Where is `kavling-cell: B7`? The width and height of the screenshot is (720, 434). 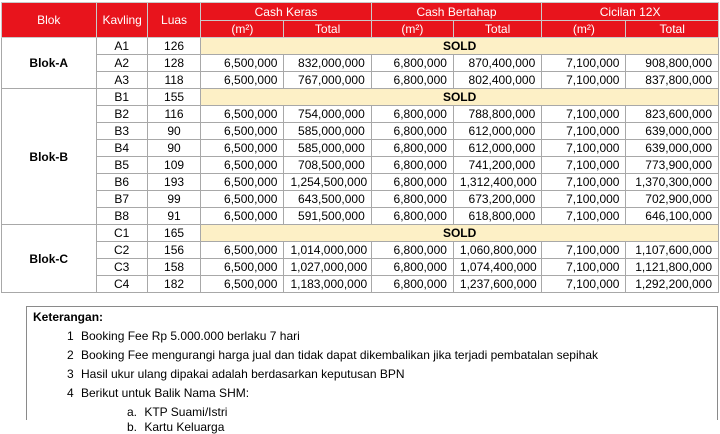
kavling-cell: B7 is located at coordinates (121, 199).